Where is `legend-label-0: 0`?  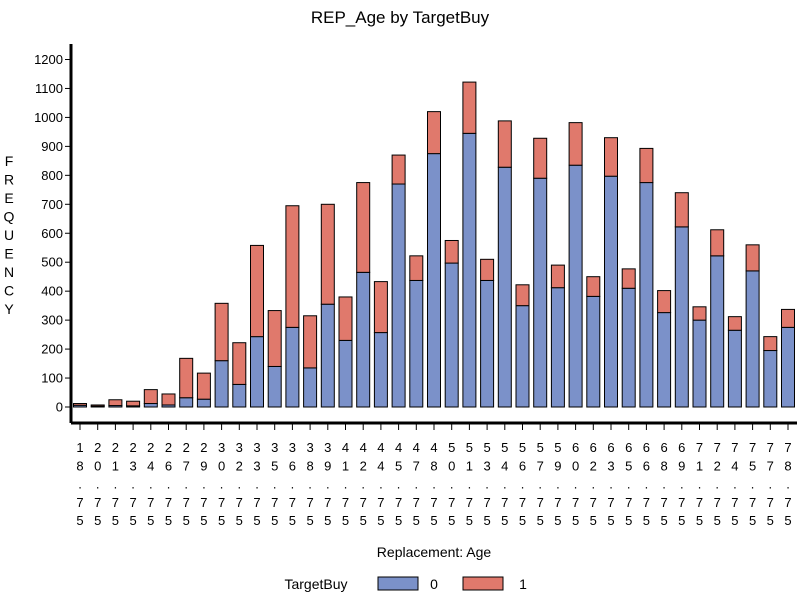
legend-label-0: 0 is located at coordinates (434, 584).